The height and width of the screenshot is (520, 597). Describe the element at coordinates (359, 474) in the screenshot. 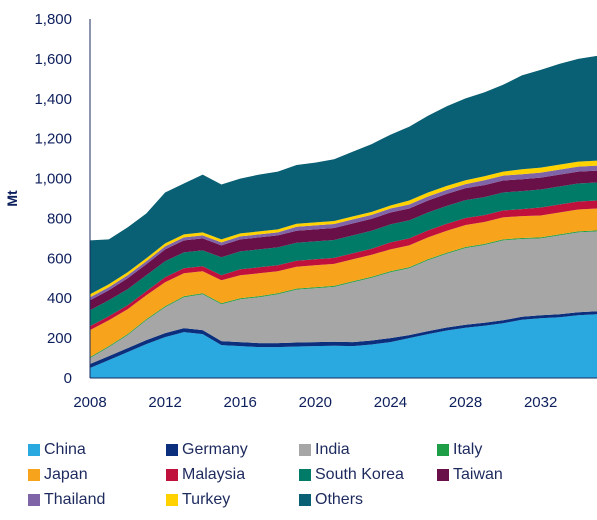

I see `legend-label: South Korea` at that location.